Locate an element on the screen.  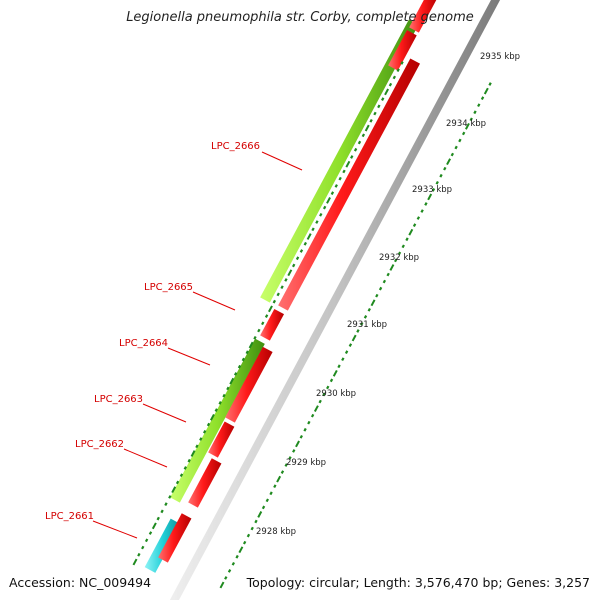
gene-label-lpc-2661: LPC_2661 is located at coordinates (70, 516).